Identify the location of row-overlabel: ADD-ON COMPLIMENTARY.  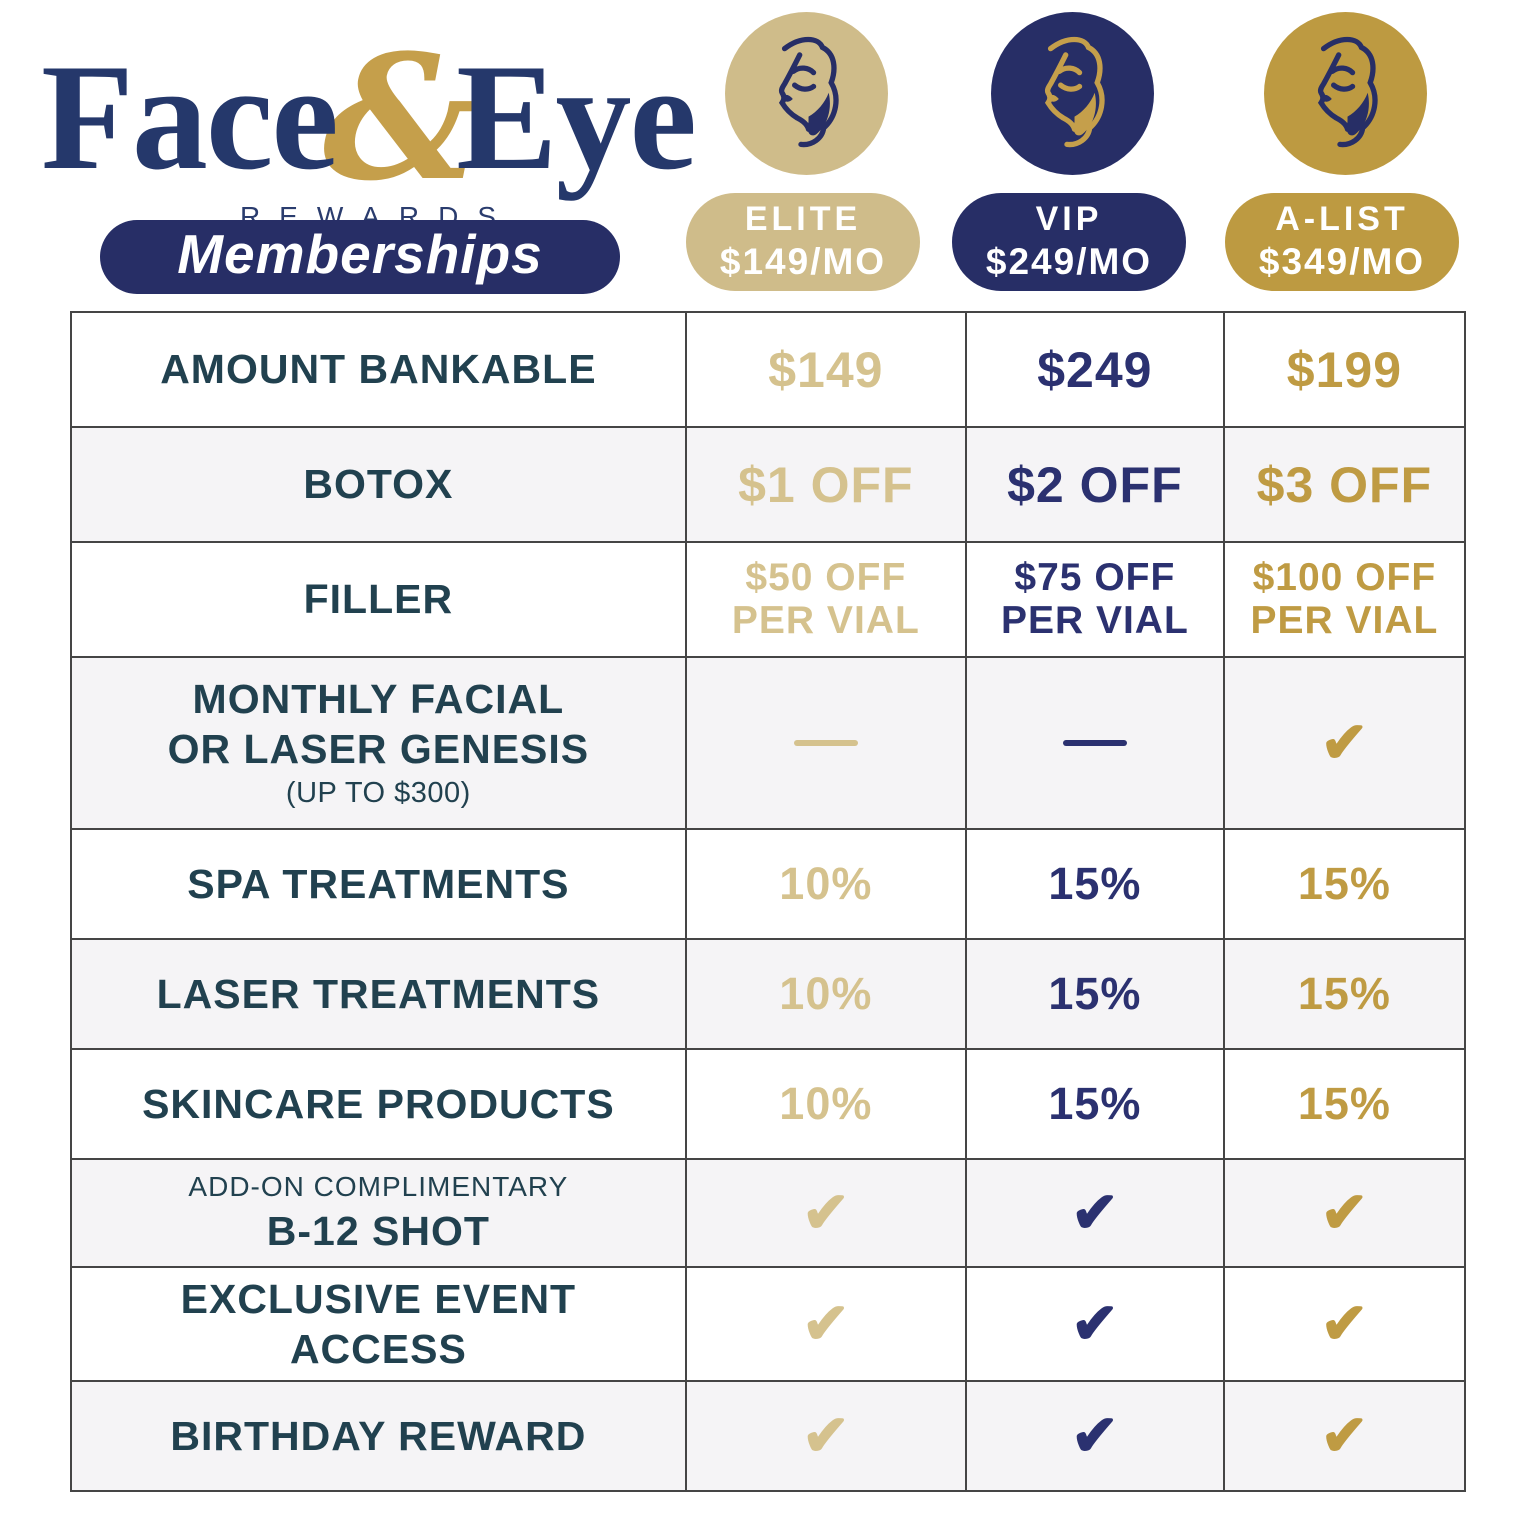
(378, 1186).